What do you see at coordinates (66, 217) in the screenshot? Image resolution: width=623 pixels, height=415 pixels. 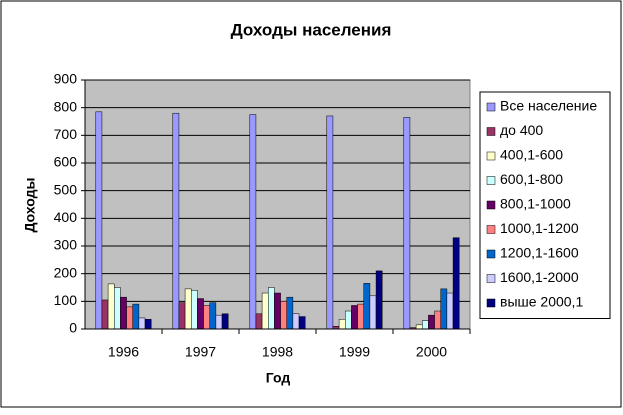 I see `y-tick-label: 400` at bounding box center [66, 217].